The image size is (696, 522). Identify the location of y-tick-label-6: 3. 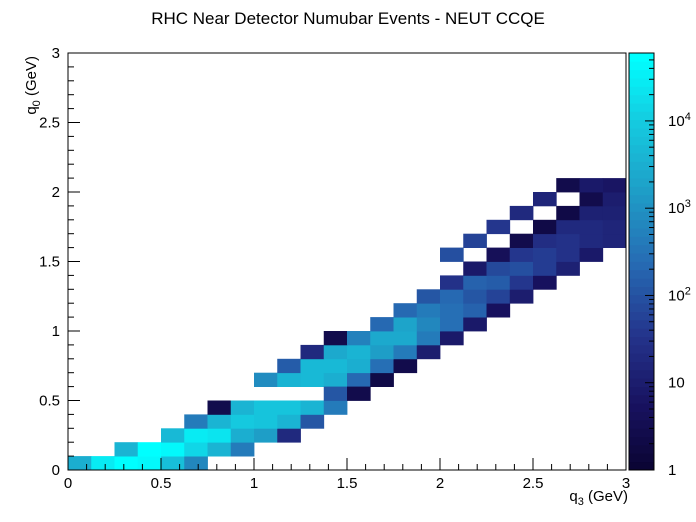
(56, 53).